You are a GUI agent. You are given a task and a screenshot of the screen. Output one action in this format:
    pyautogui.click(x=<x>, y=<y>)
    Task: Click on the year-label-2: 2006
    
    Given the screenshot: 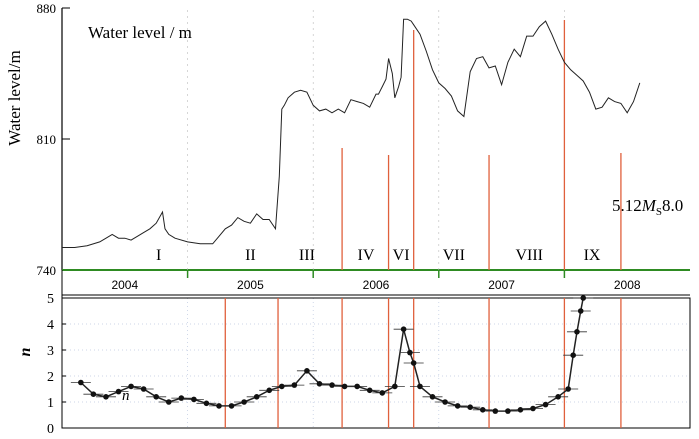 What is the action you would take?
    pyautogui.click(x=376, y=285)
    